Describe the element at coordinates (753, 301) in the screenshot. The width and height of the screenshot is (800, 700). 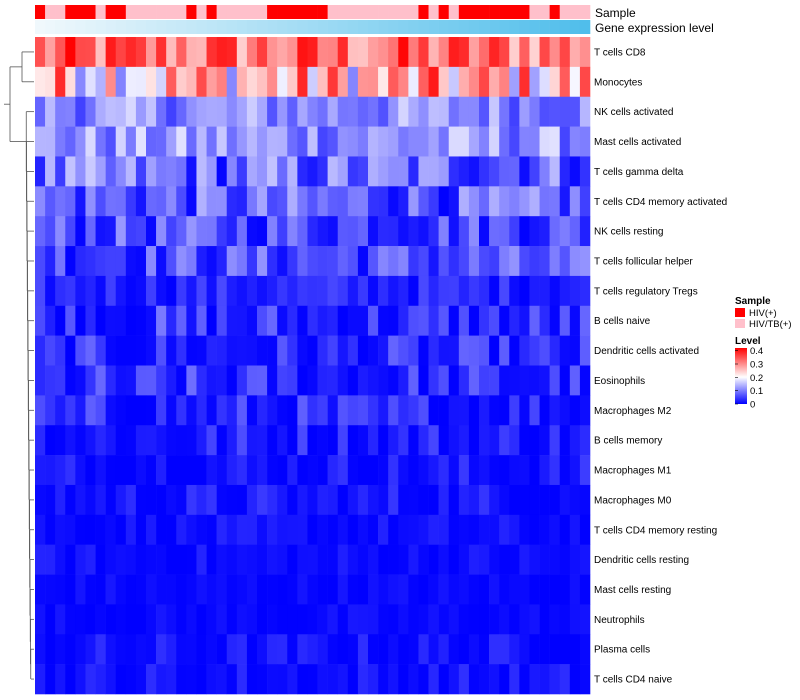
I see `legend-sample-title: Sample` at that location.